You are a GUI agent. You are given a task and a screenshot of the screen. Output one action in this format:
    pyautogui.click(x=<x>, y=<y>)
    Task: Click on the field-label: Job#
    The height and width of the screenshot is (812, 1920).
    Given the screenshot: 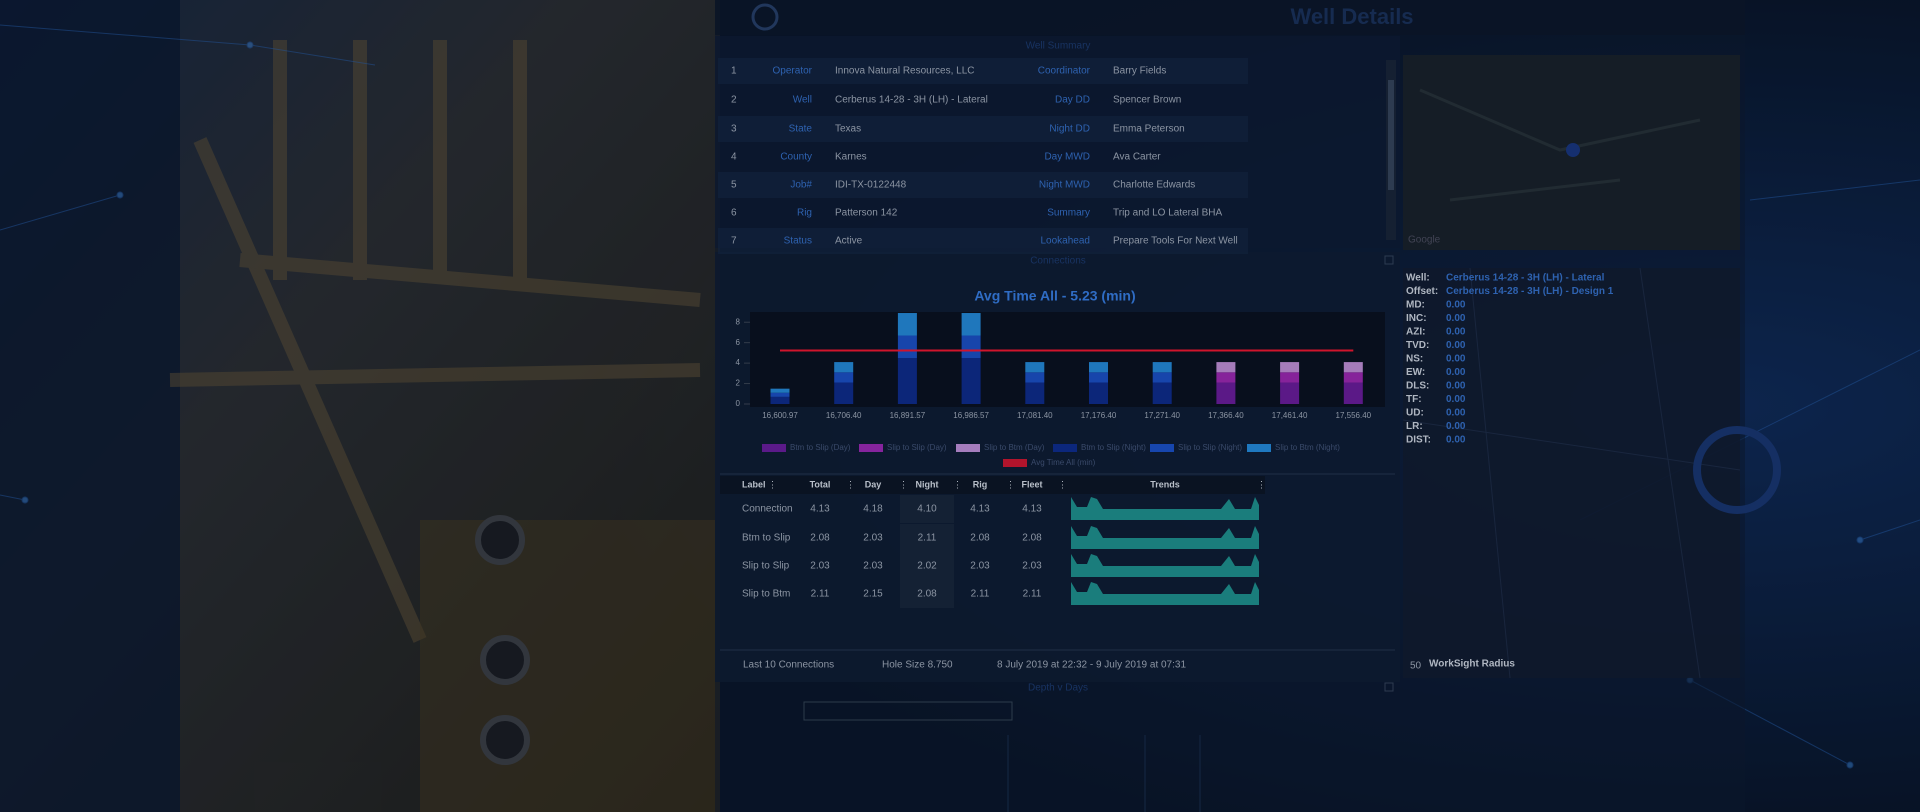 What is the action you would take?
    pyautogui.click(x=801, y=185)
    